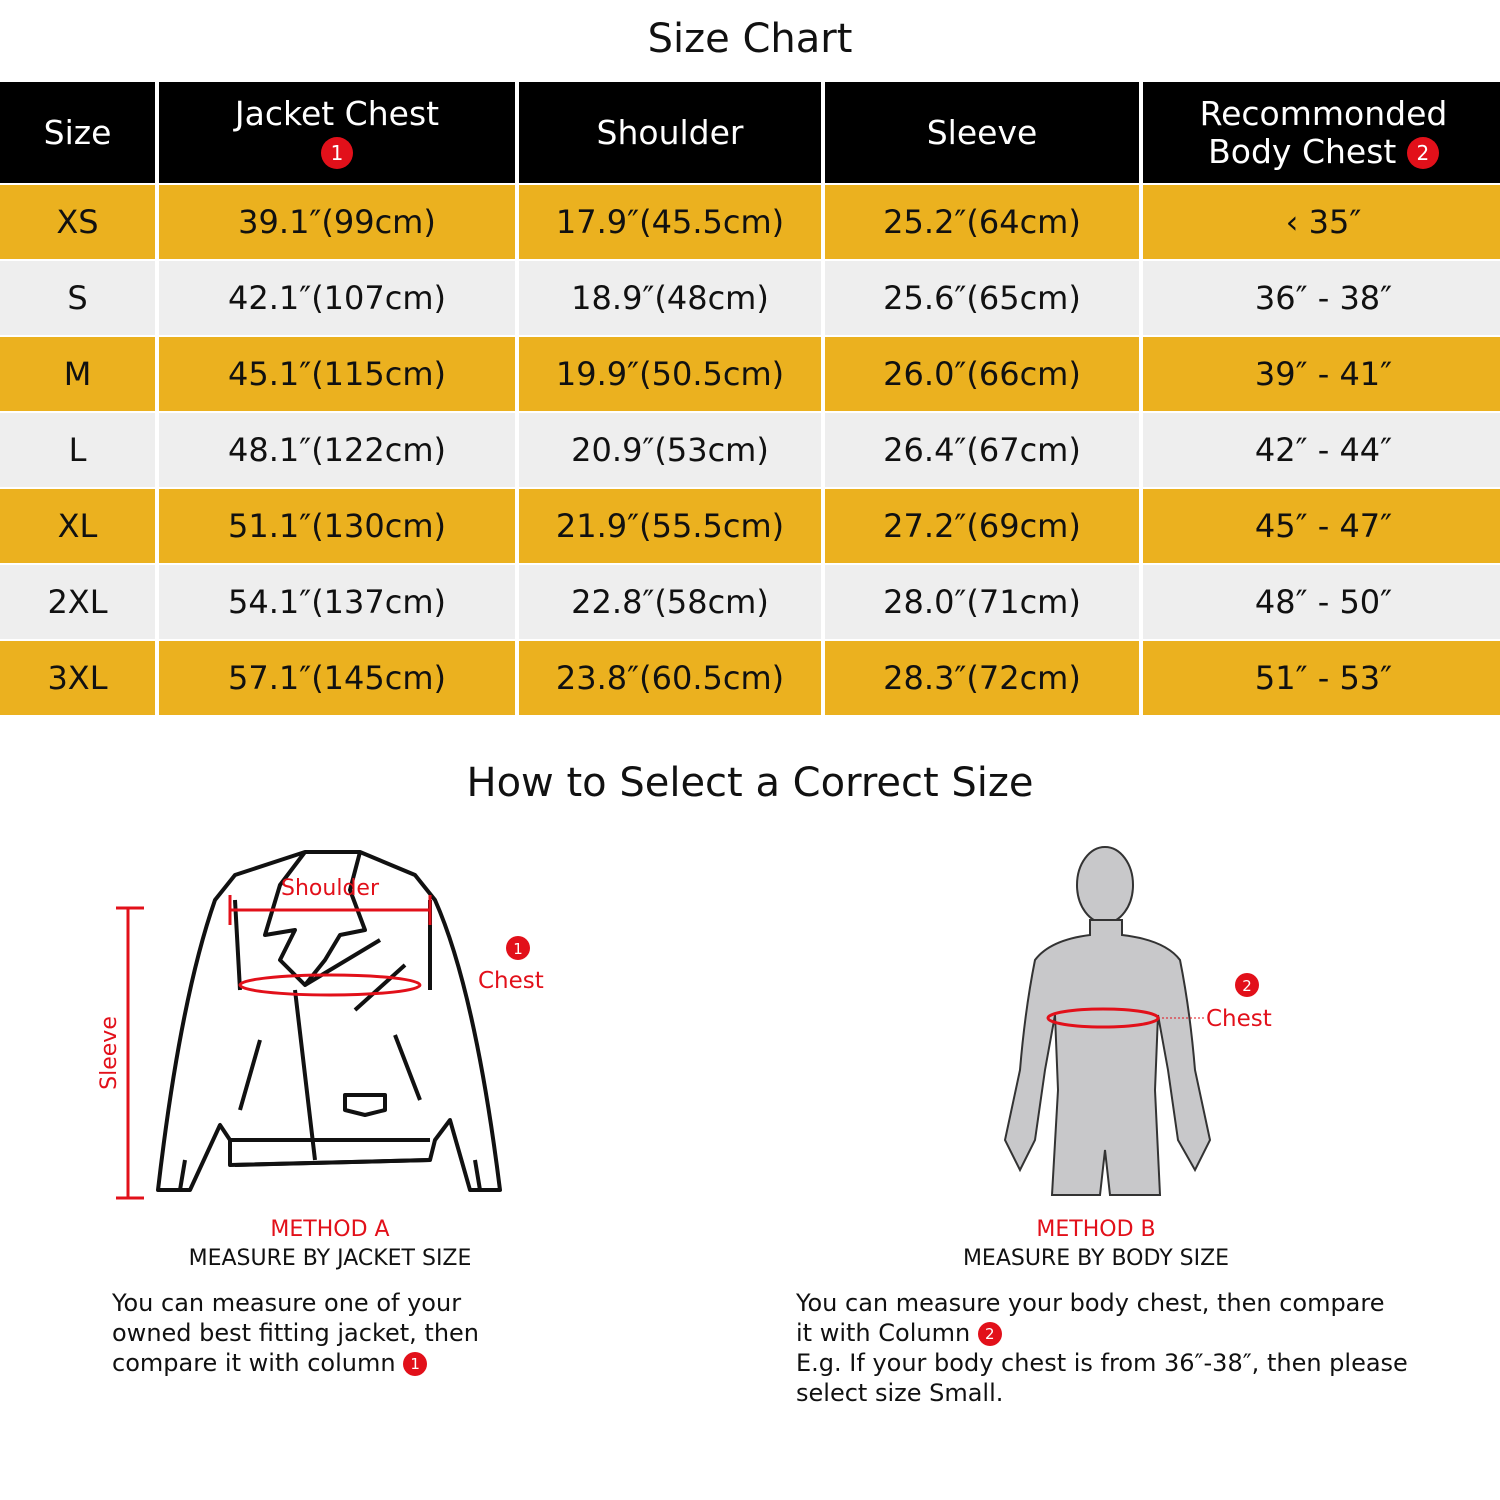 The height and width of the screenshot is (1500, 1500). Describe the element at coordinates (287, 1303) in the screenshot. I see `text-line: You can measure one of your` at that location.